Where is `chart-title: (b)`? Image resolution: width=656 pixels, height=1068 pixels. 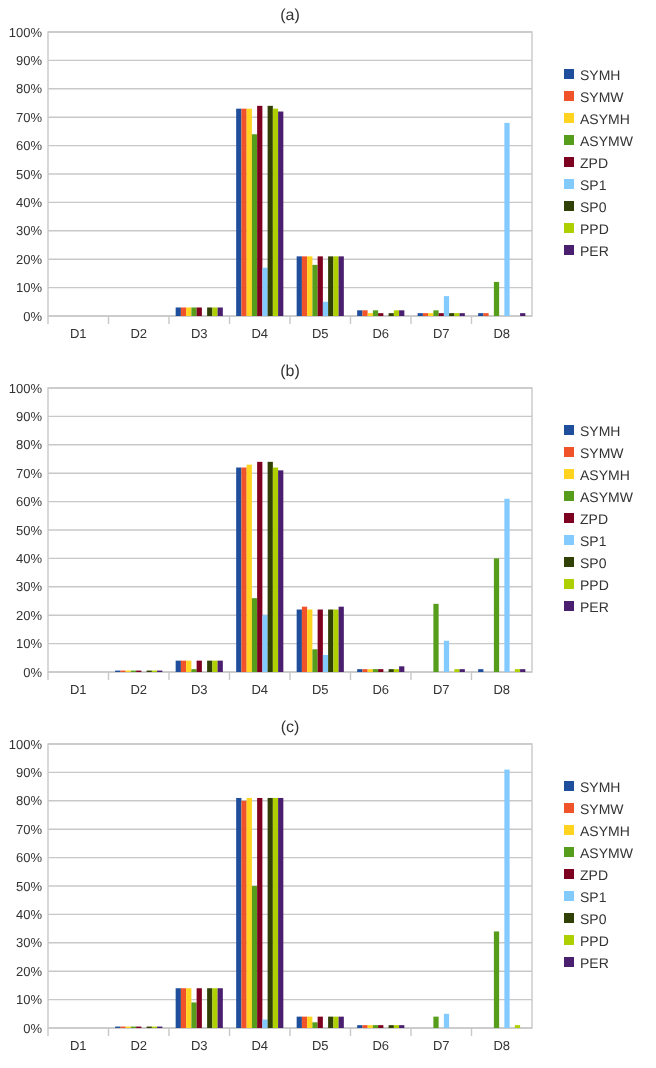 chart-title: (b) is located at coordinates (290, 371).